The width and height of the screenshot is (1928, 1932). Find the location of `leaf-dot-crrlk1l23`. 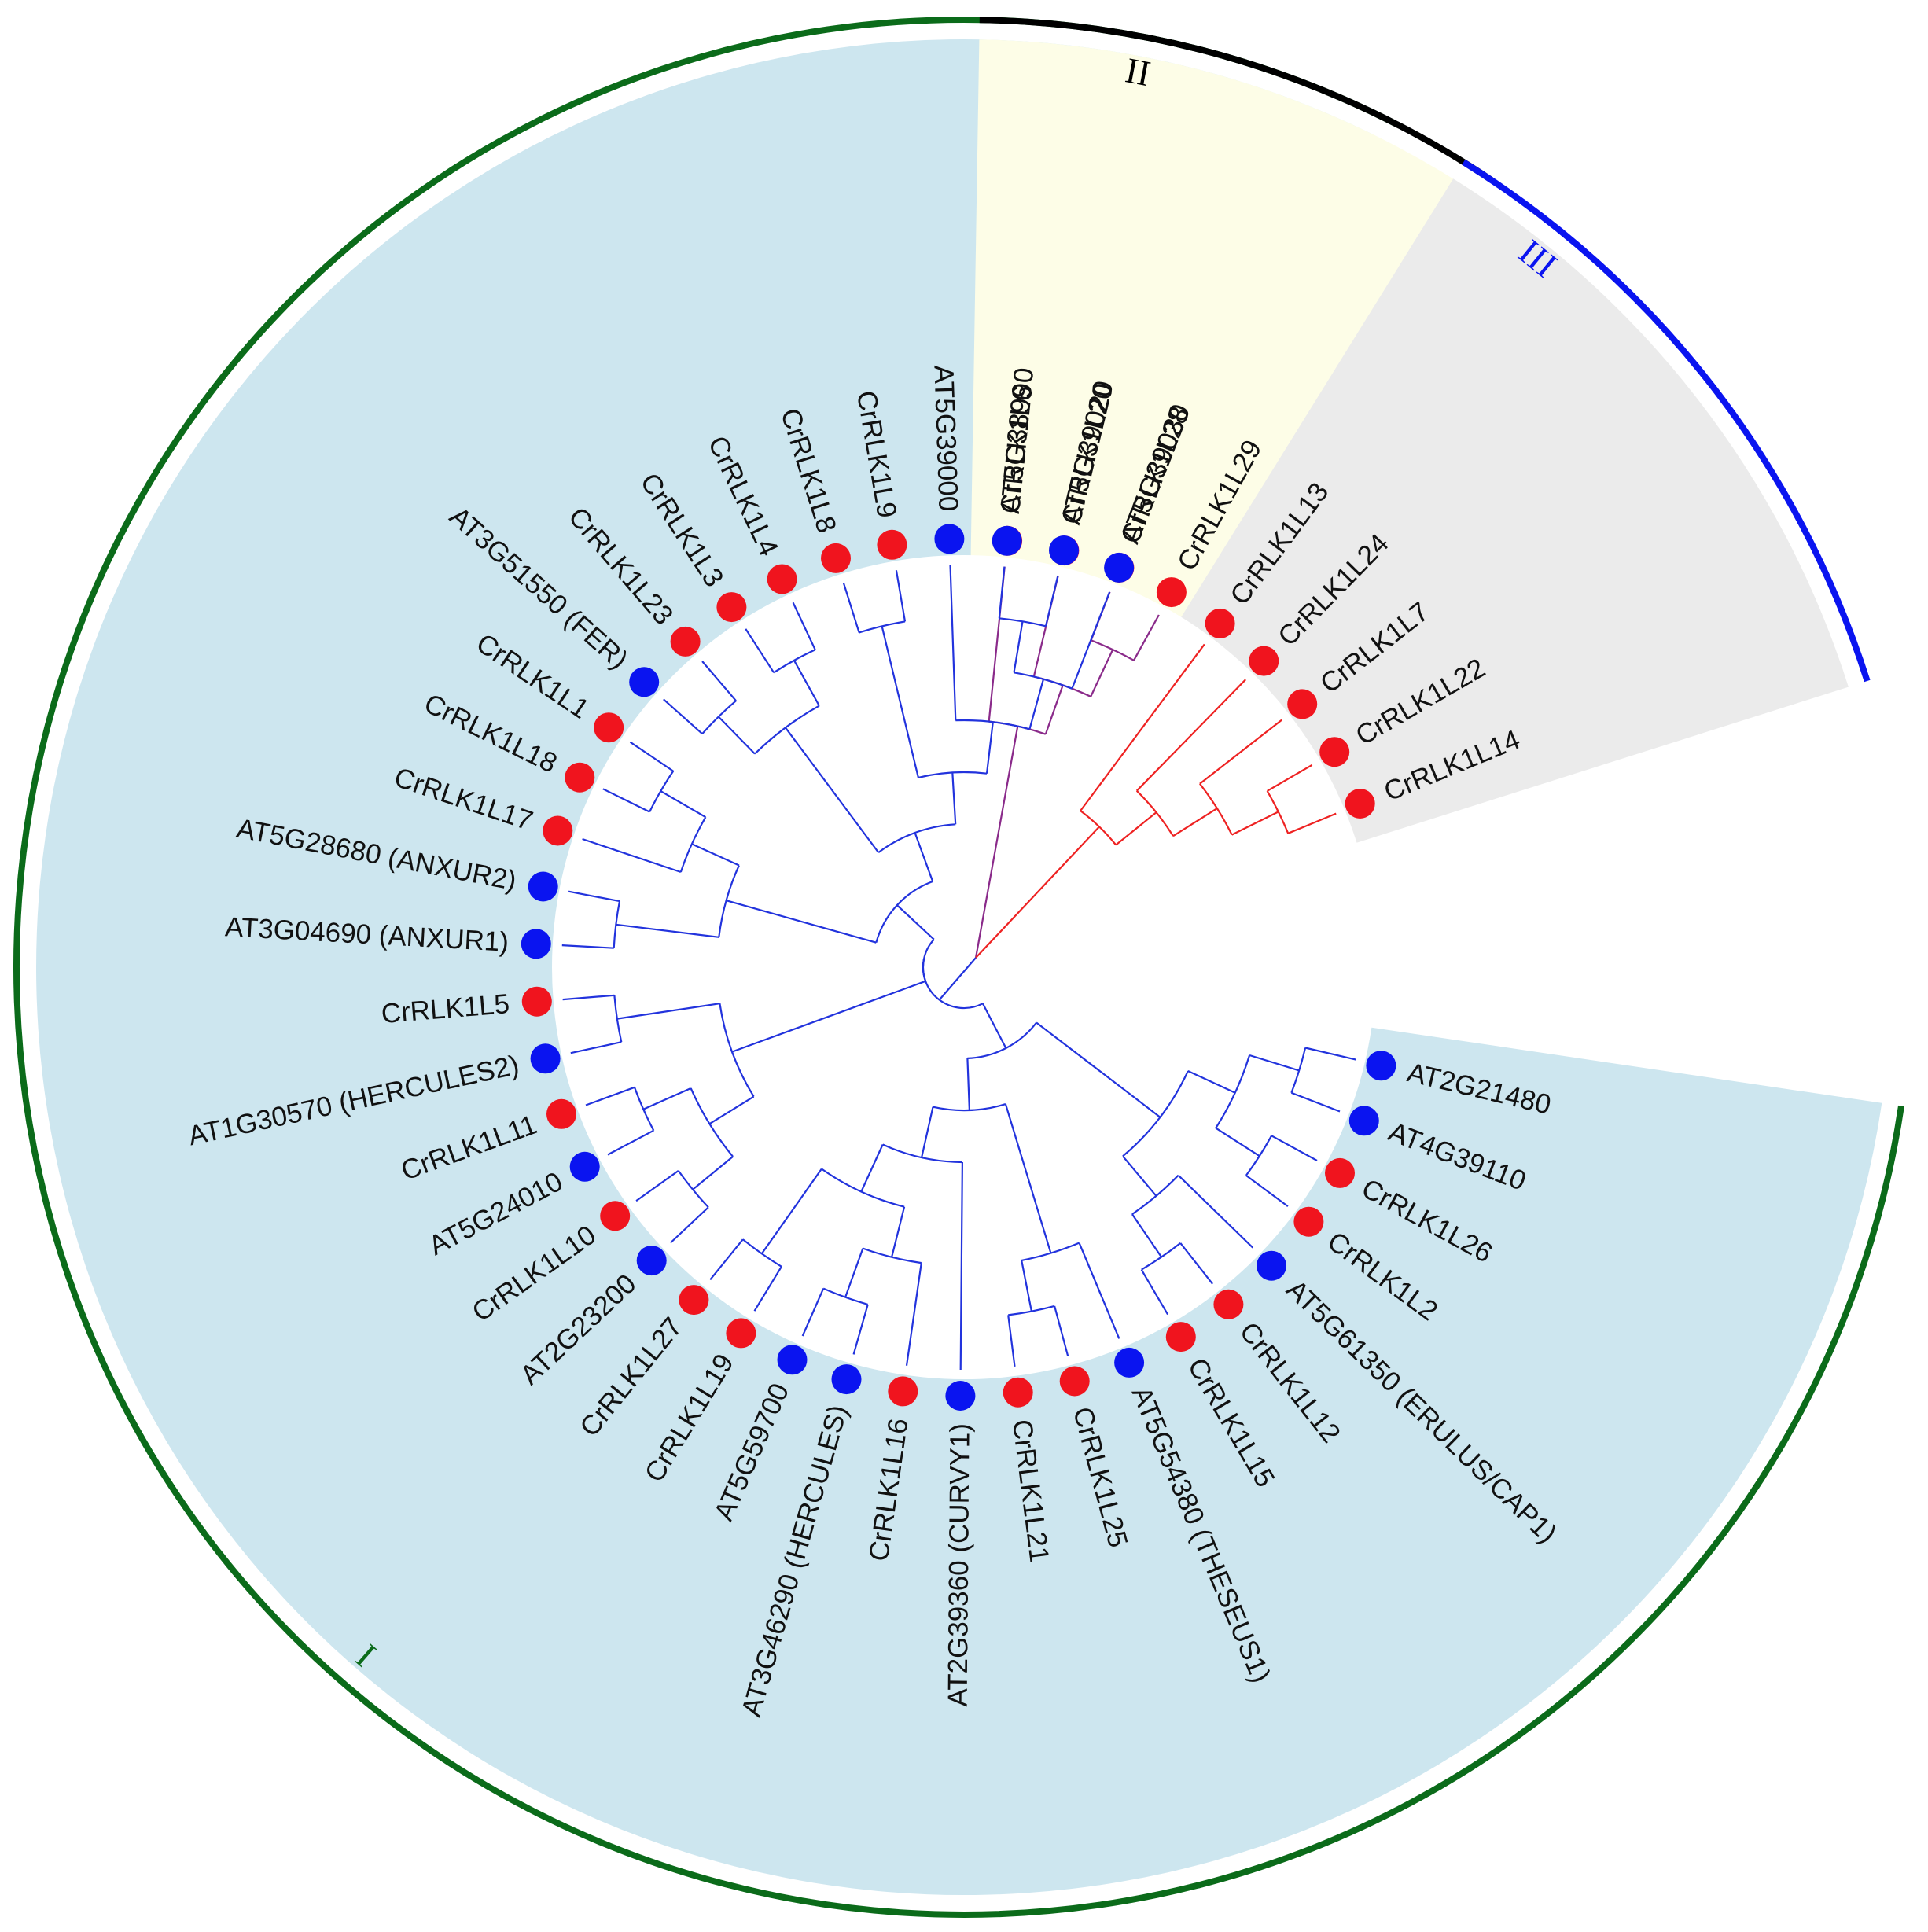

leaf-dot-crrlk1l23 is located at coordinates (685, 641).